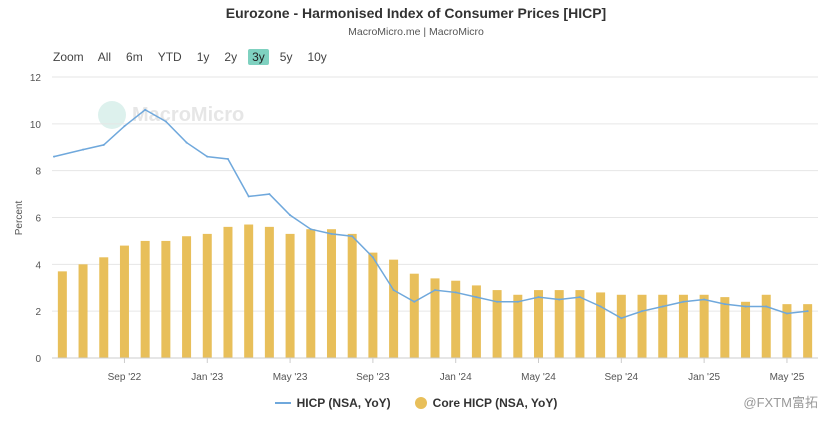 This screenshot has height=432, width=832. I want to click on zoom-bar: Zoom All 6m YTD 1y 2y 3y 5y 10y, so click(195, 57).